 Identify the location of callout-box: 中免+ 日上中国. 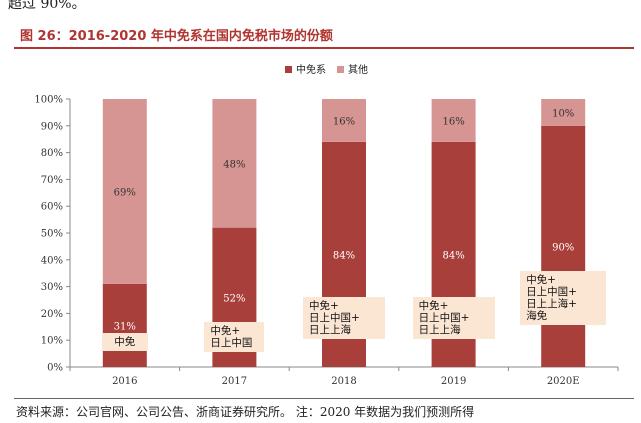
(234, 337).